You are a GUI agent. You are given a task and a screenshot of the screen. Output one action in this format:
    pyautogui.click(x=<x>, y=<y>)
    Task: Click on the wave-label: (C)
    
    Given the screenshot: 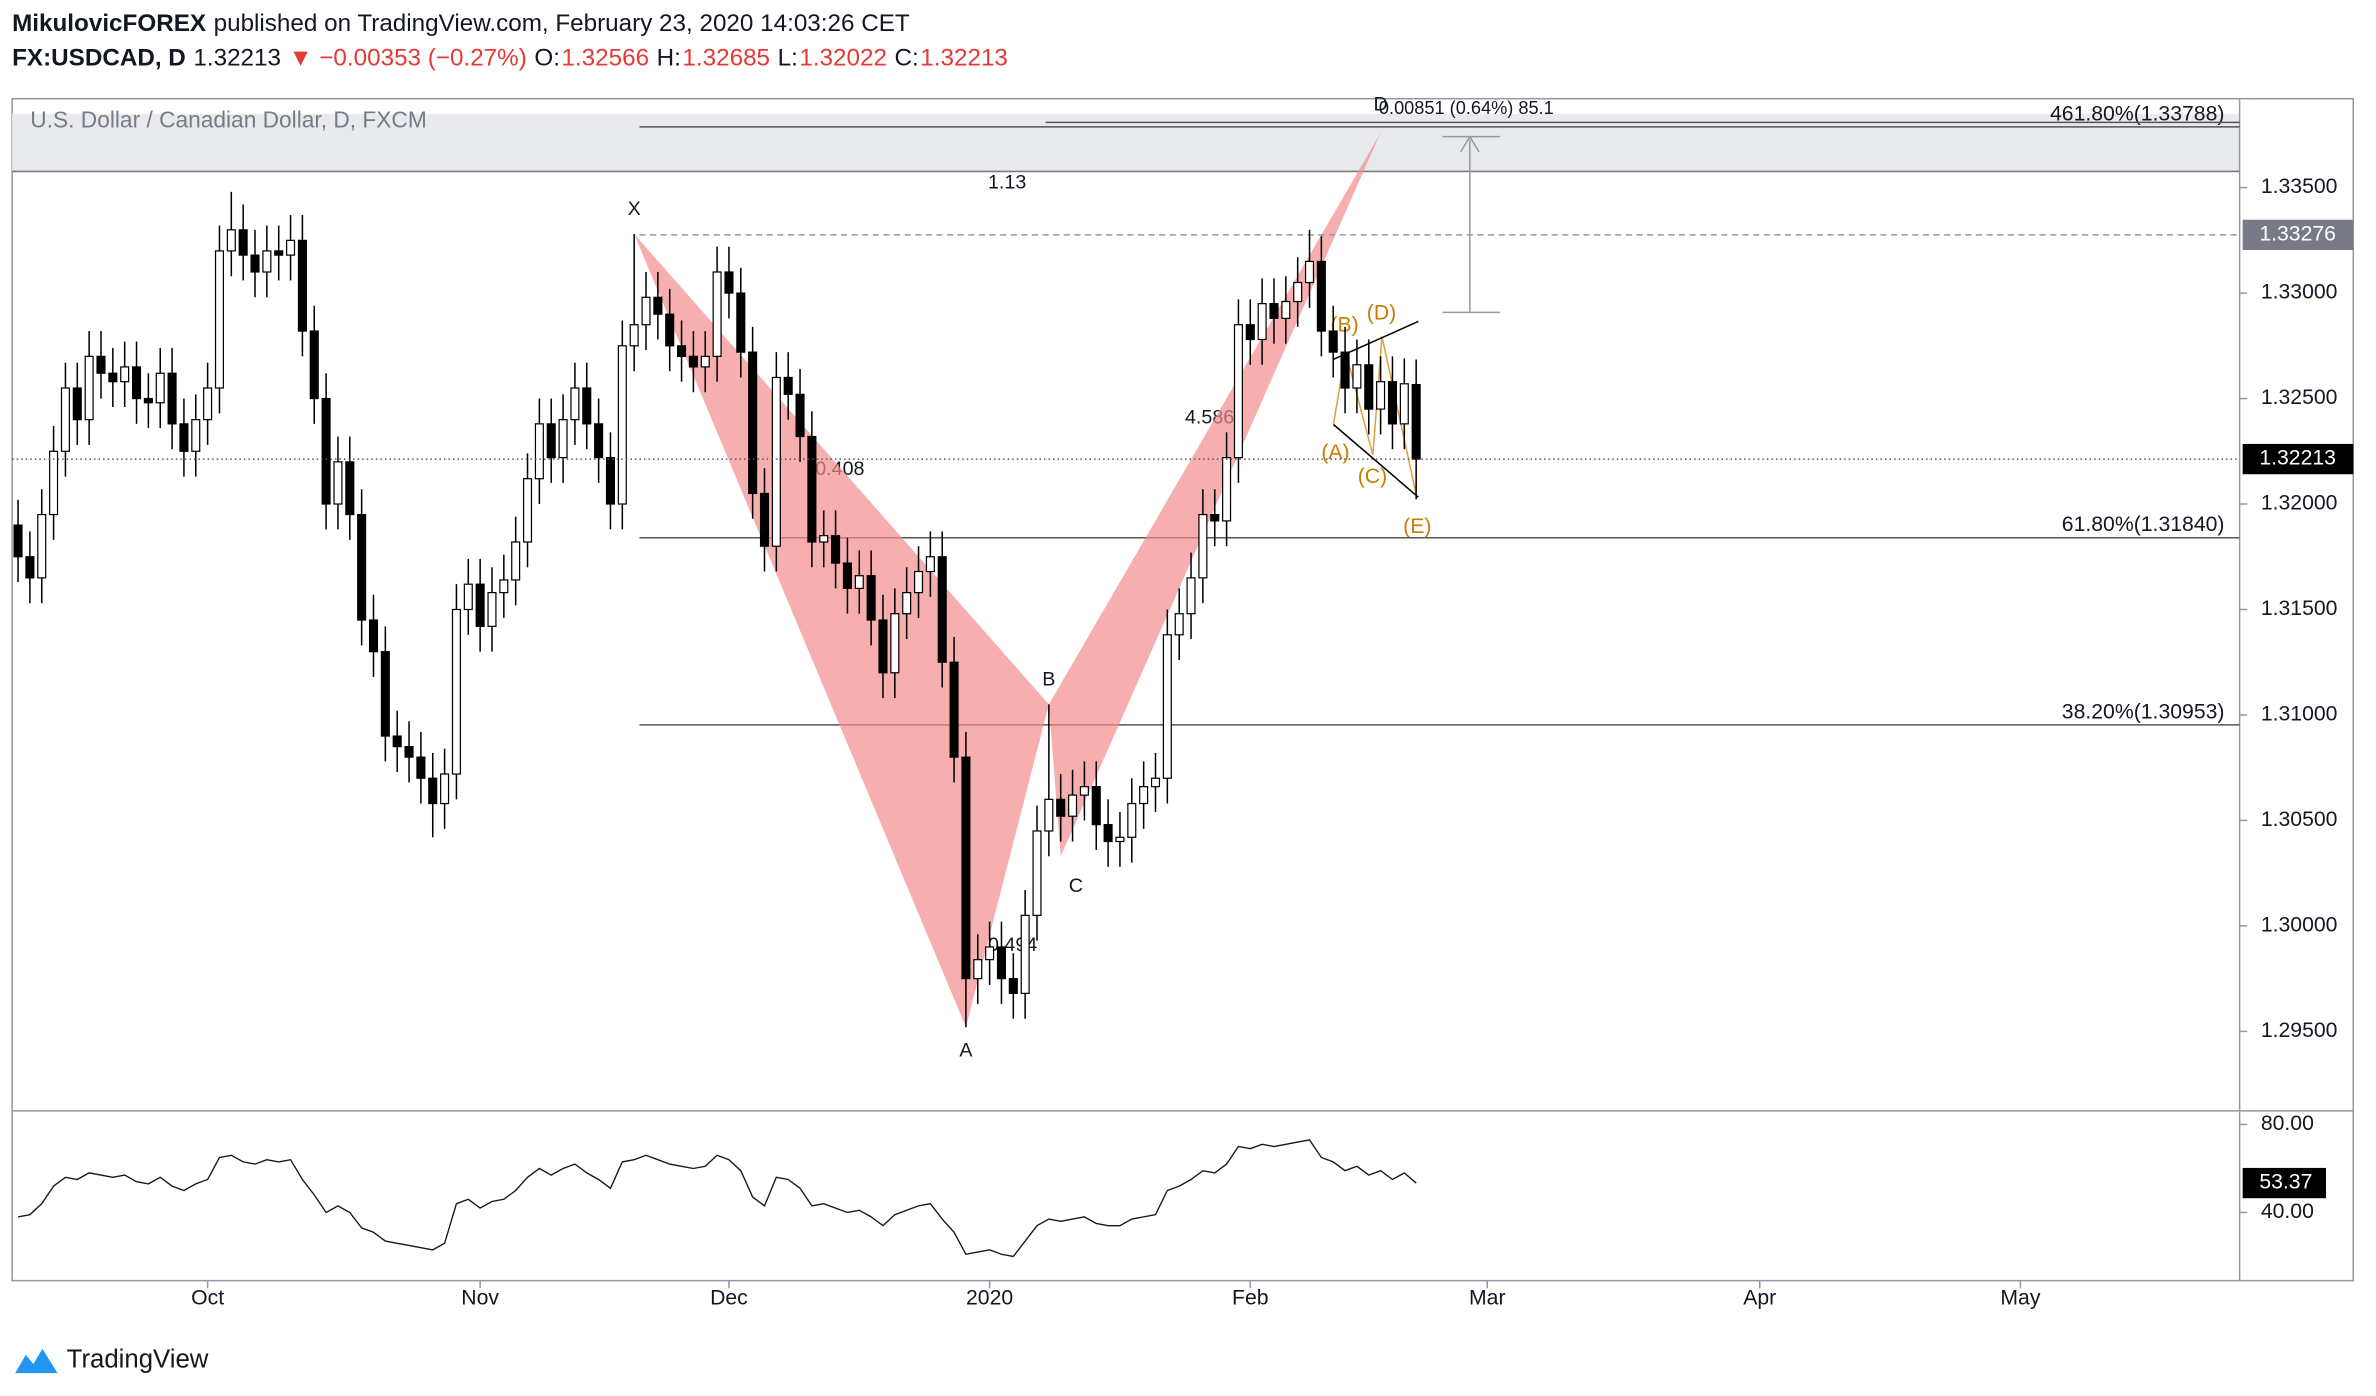 What is the action you would take?
    pyautogui.click(x=1372, y=476)
    